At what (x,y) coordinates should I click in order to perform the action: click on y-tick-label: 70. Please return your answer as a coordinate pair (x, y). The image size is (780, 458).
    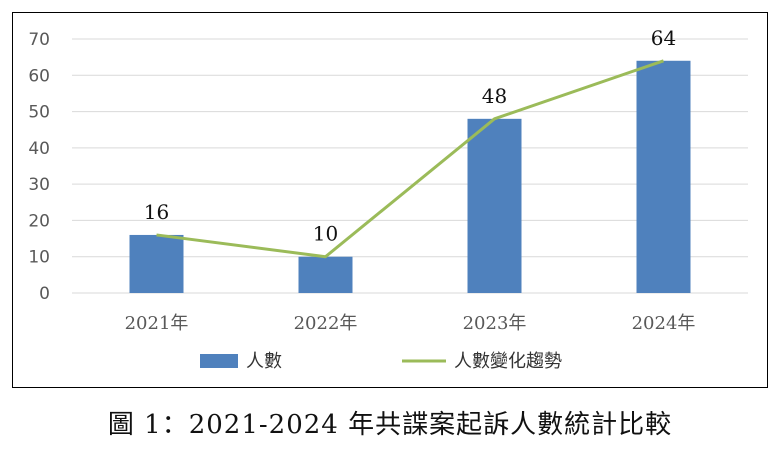
    Looking at the image, I should click on (39, 40).